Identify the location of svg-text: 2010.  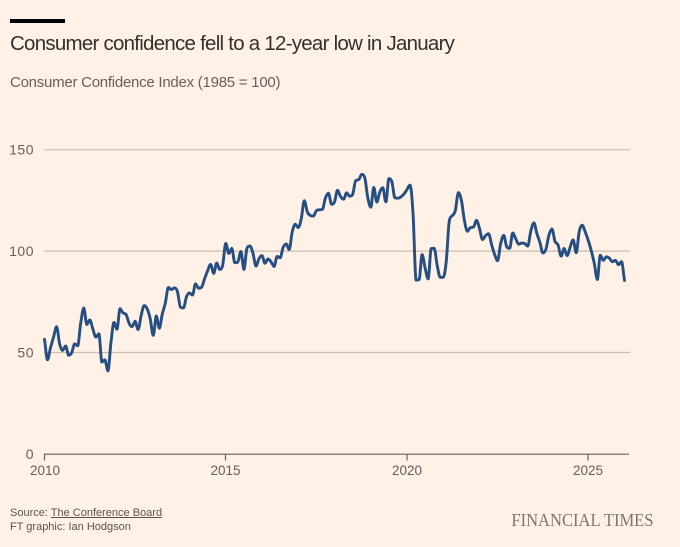
(45, 470).